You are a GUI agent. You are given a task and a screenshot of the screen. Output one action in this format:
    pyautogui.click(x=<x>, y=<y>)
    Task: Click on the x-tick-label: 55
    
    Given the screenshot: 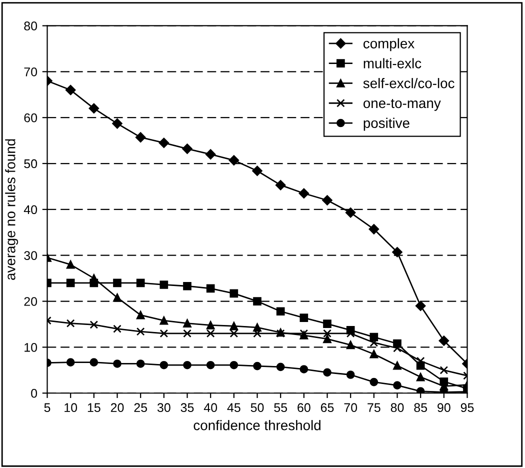 What is the action you would take?
    pyautogui.click(x=281, y=407)
    